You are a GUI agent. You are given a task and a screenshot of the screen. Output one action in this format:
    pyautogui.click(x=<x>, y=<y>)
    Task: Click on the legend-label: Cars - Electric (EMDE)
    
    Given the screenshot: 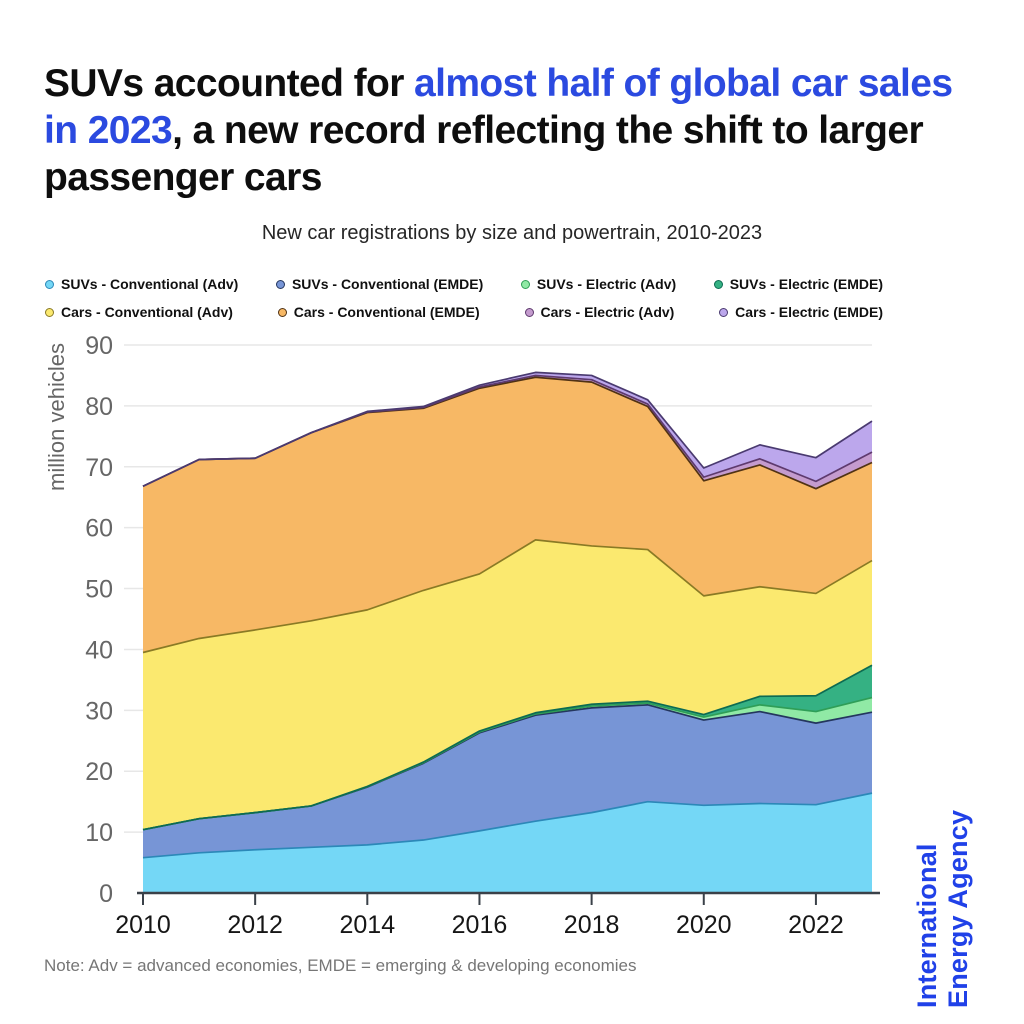 What is the action you would take?
    pyautogui.click(x=809, y=312)
    